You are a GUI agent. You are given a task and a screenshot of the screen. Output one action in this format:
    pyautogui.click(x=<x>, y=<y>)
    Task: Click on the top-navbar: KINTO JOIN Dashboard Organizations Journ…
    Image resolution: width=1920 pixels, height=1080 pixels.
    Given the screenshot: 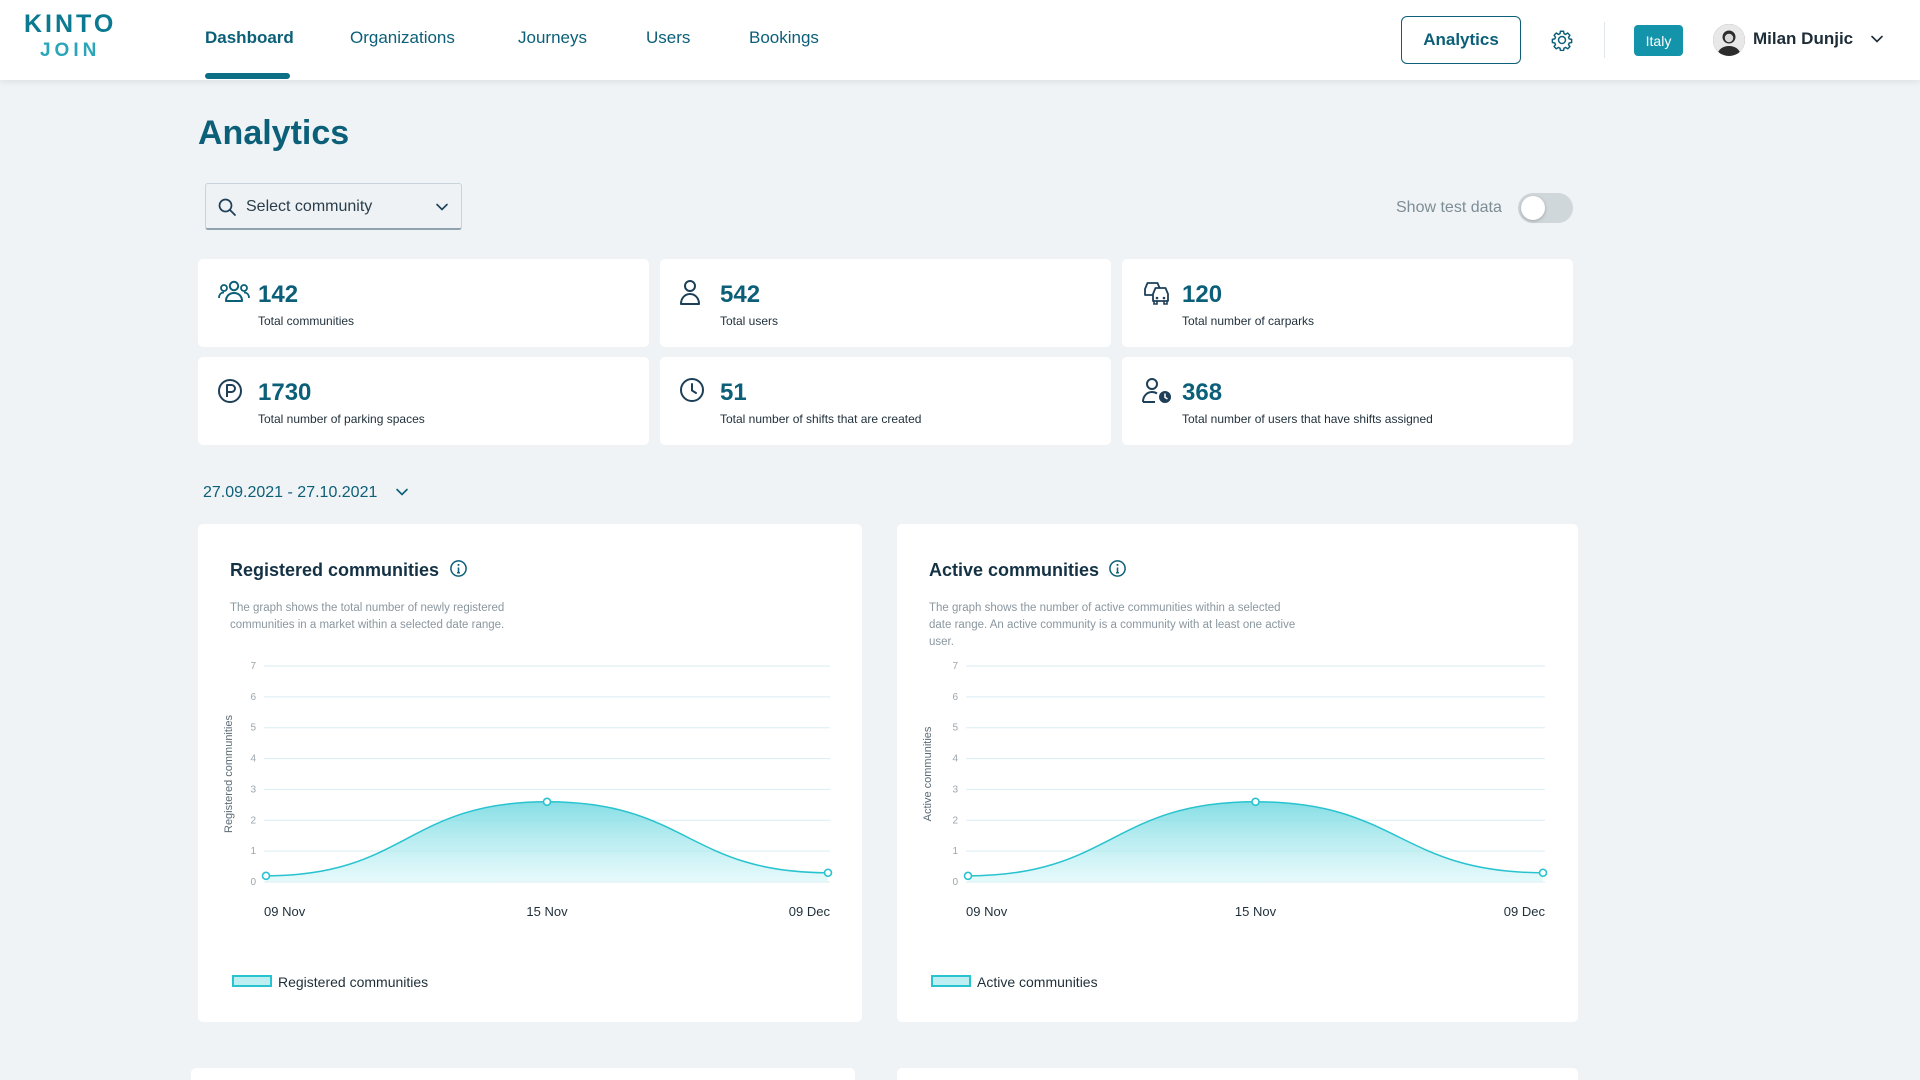 What is the action you would take?
    pyautogui.click(x=960, y=40)
    